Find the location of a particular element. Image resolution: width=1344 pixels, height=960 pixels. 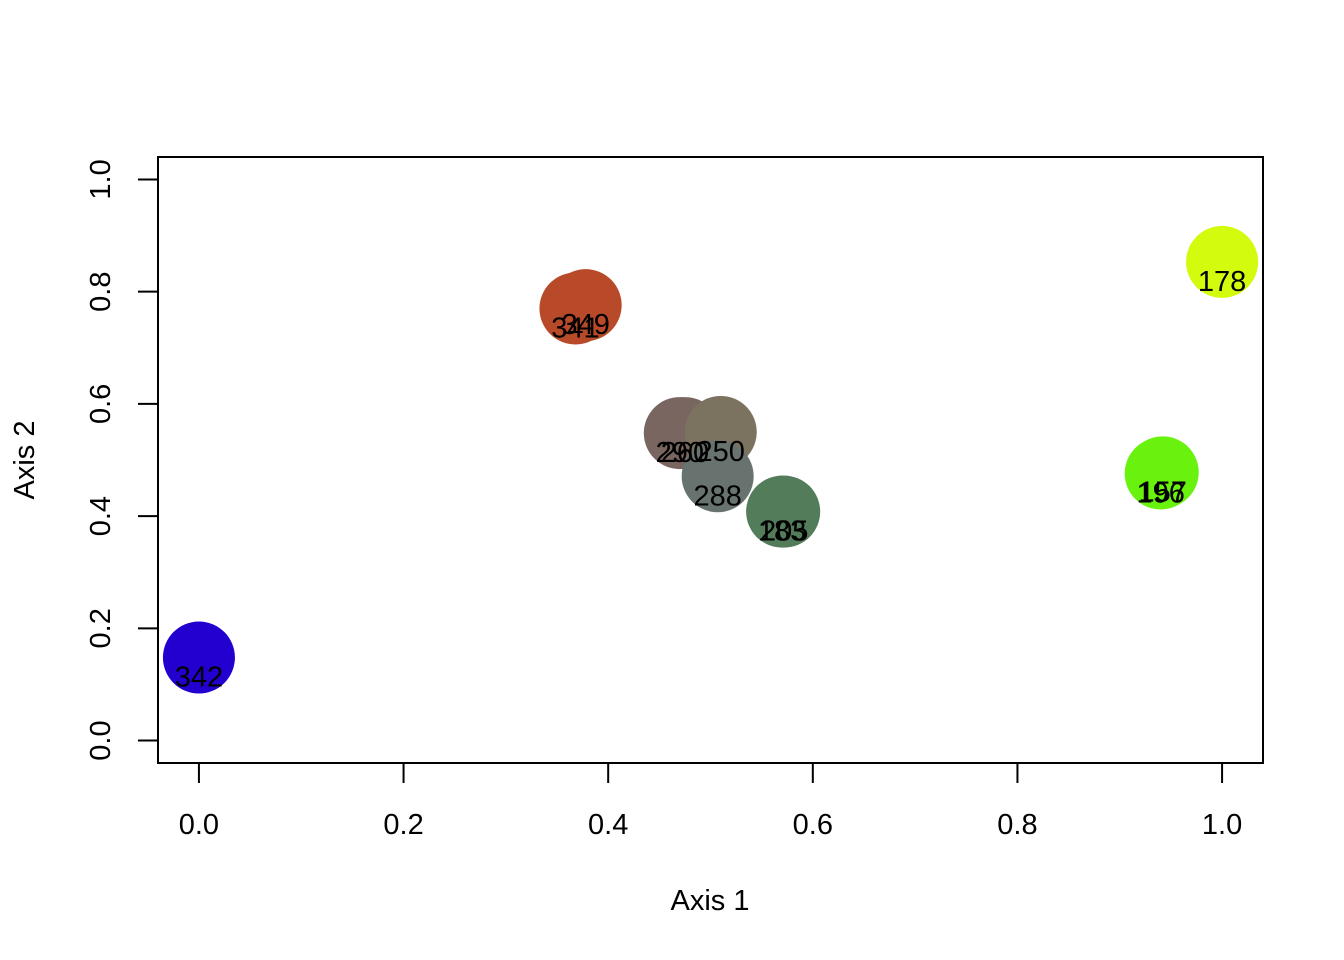

point-label: 205 is located at coordinates (784, 532).